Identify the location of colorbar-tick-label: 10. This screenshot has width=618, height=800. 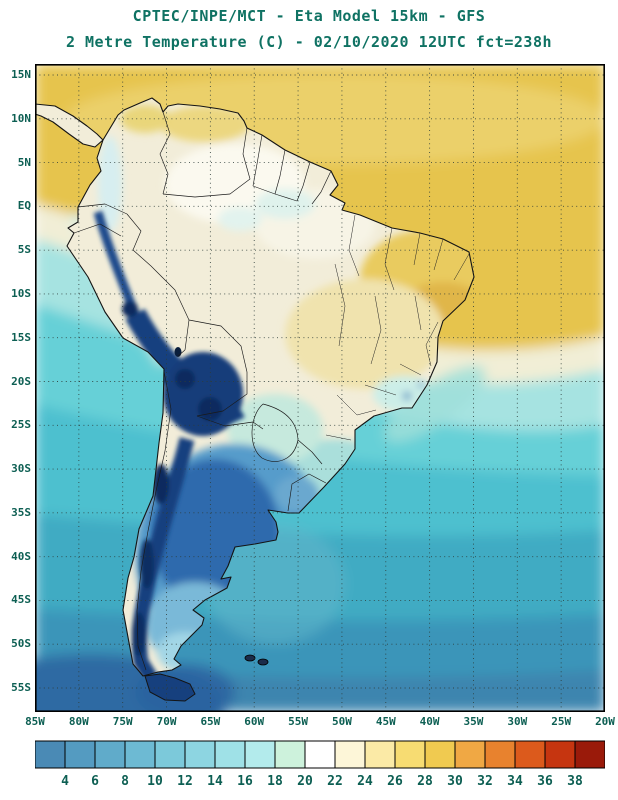
(155, 781).